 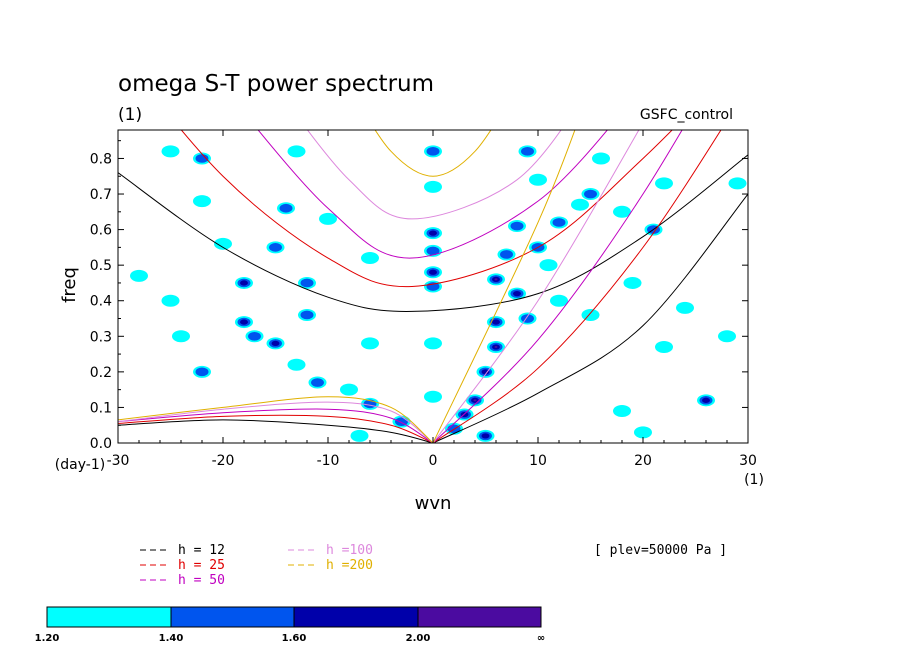 What do you see at coordinates (504, 286) in the screenshot?
I see `kelvin-curve-h200` at bounding box center [504, 286].